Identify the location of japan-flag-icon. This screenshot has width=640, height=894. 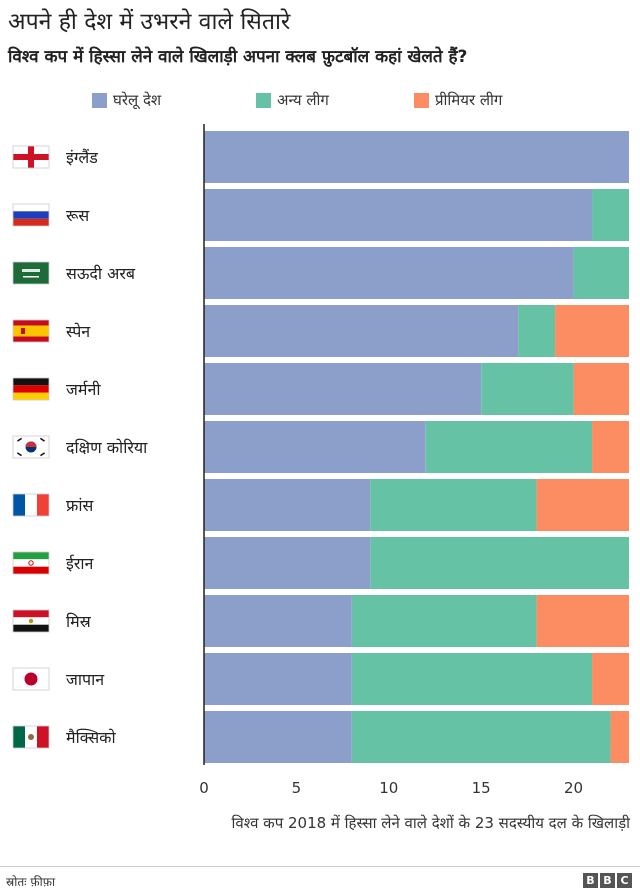
(31, 679).